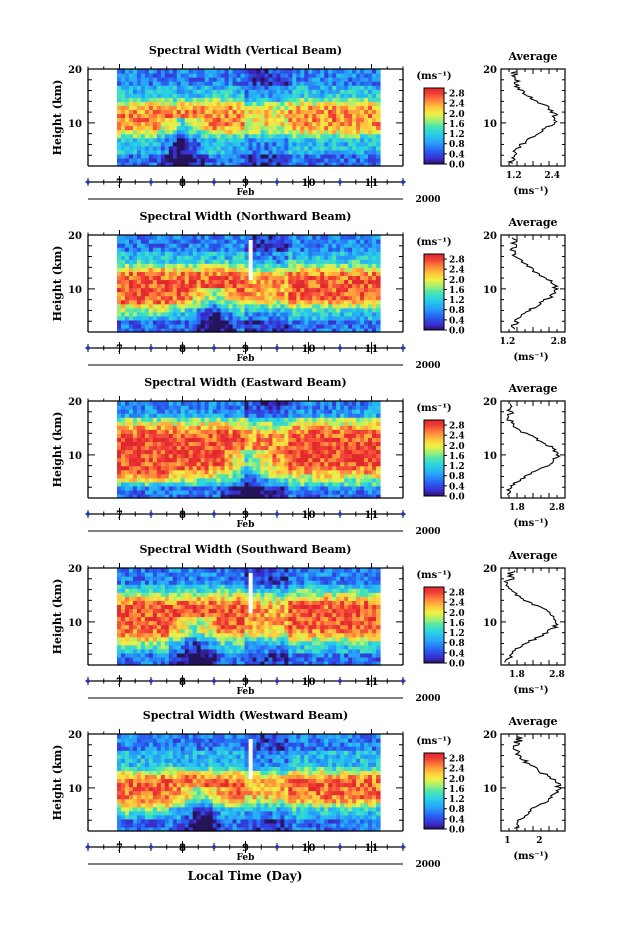 This screenshot has height=931, width=624. What do you see at coordinates (403, 348) in the screenshot?
I see `noon-marker` at bounding box center [403, 348].